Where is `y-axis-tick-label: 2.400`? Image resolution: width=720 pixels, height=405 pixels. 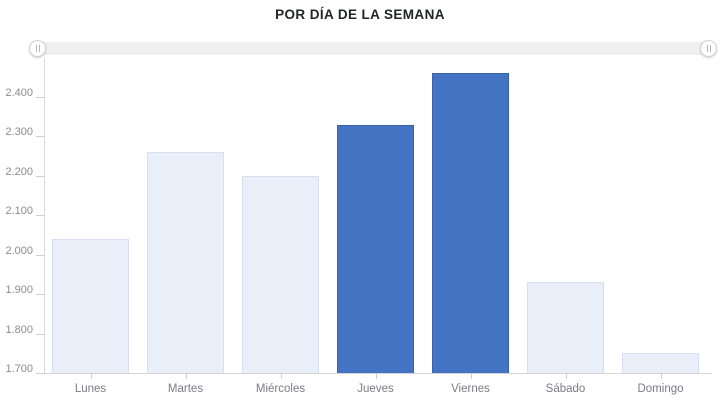 y-axis-tick-label: 2.400 is located at coordinates (19, 93).